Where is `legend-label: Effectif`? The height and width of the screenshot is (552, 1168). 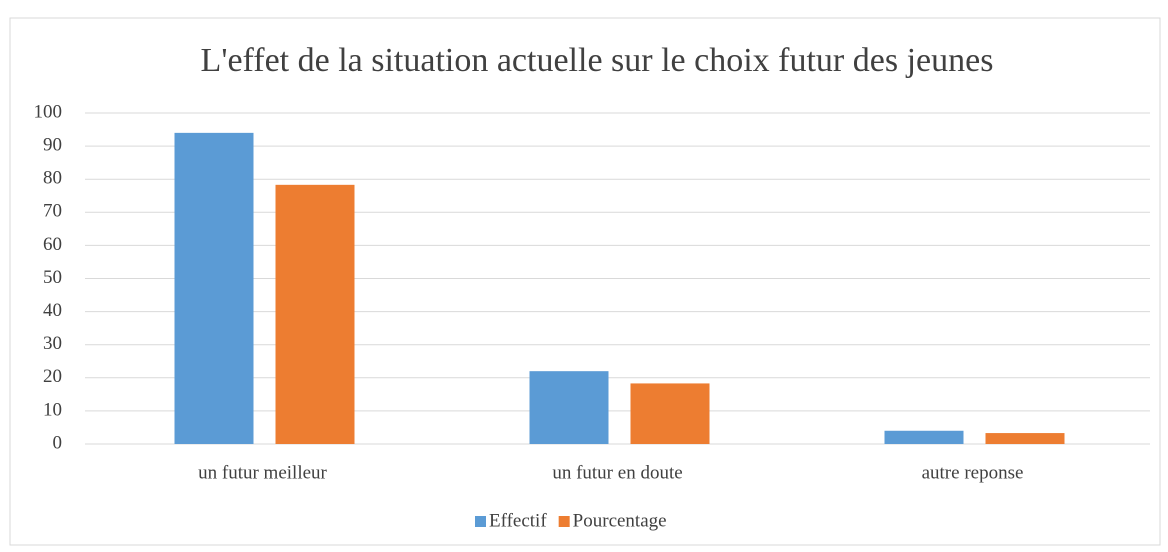 legend-label: Effectif is located at coordinates (518, 520).